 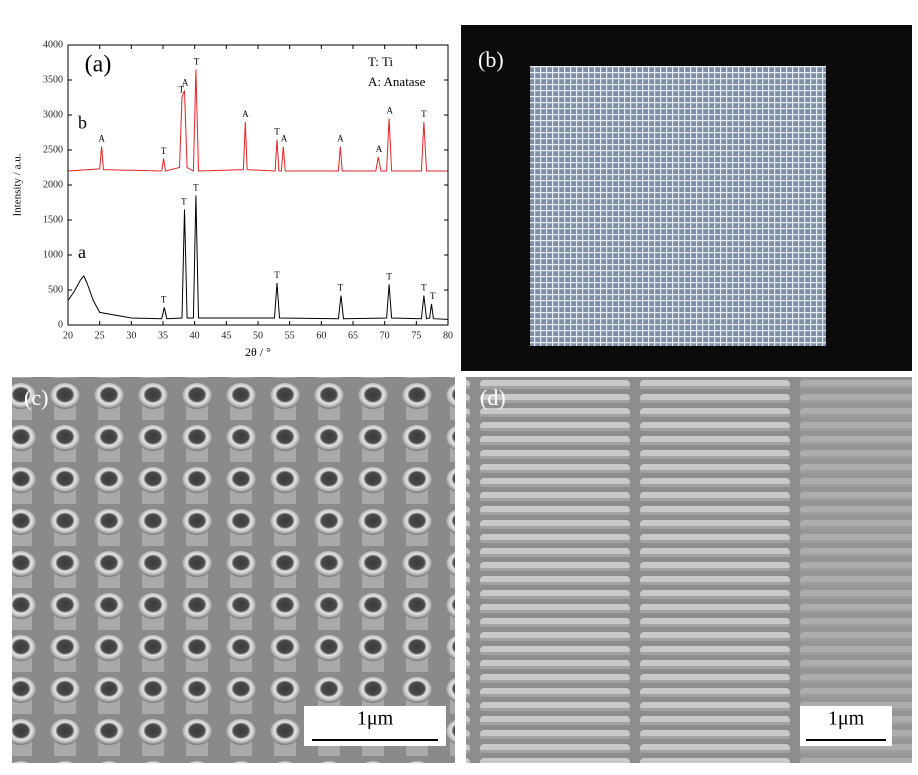 I want to click on x-tick-label: 40, so click(x=195, y=335).